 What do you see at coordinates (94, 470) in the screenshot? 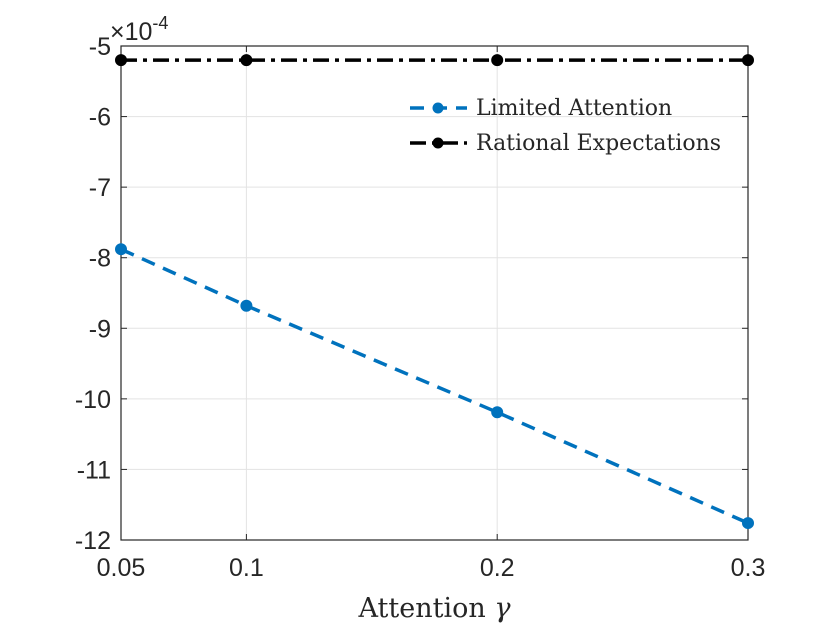
I see `y-tick-label: -11` at bounding box center [94, 470].